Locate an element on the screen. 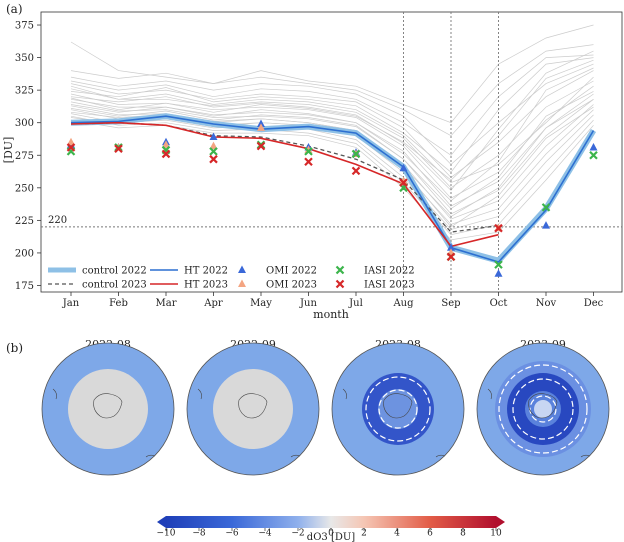  legend-swatch-iasi-2022 is located at coordinates (340, 270).